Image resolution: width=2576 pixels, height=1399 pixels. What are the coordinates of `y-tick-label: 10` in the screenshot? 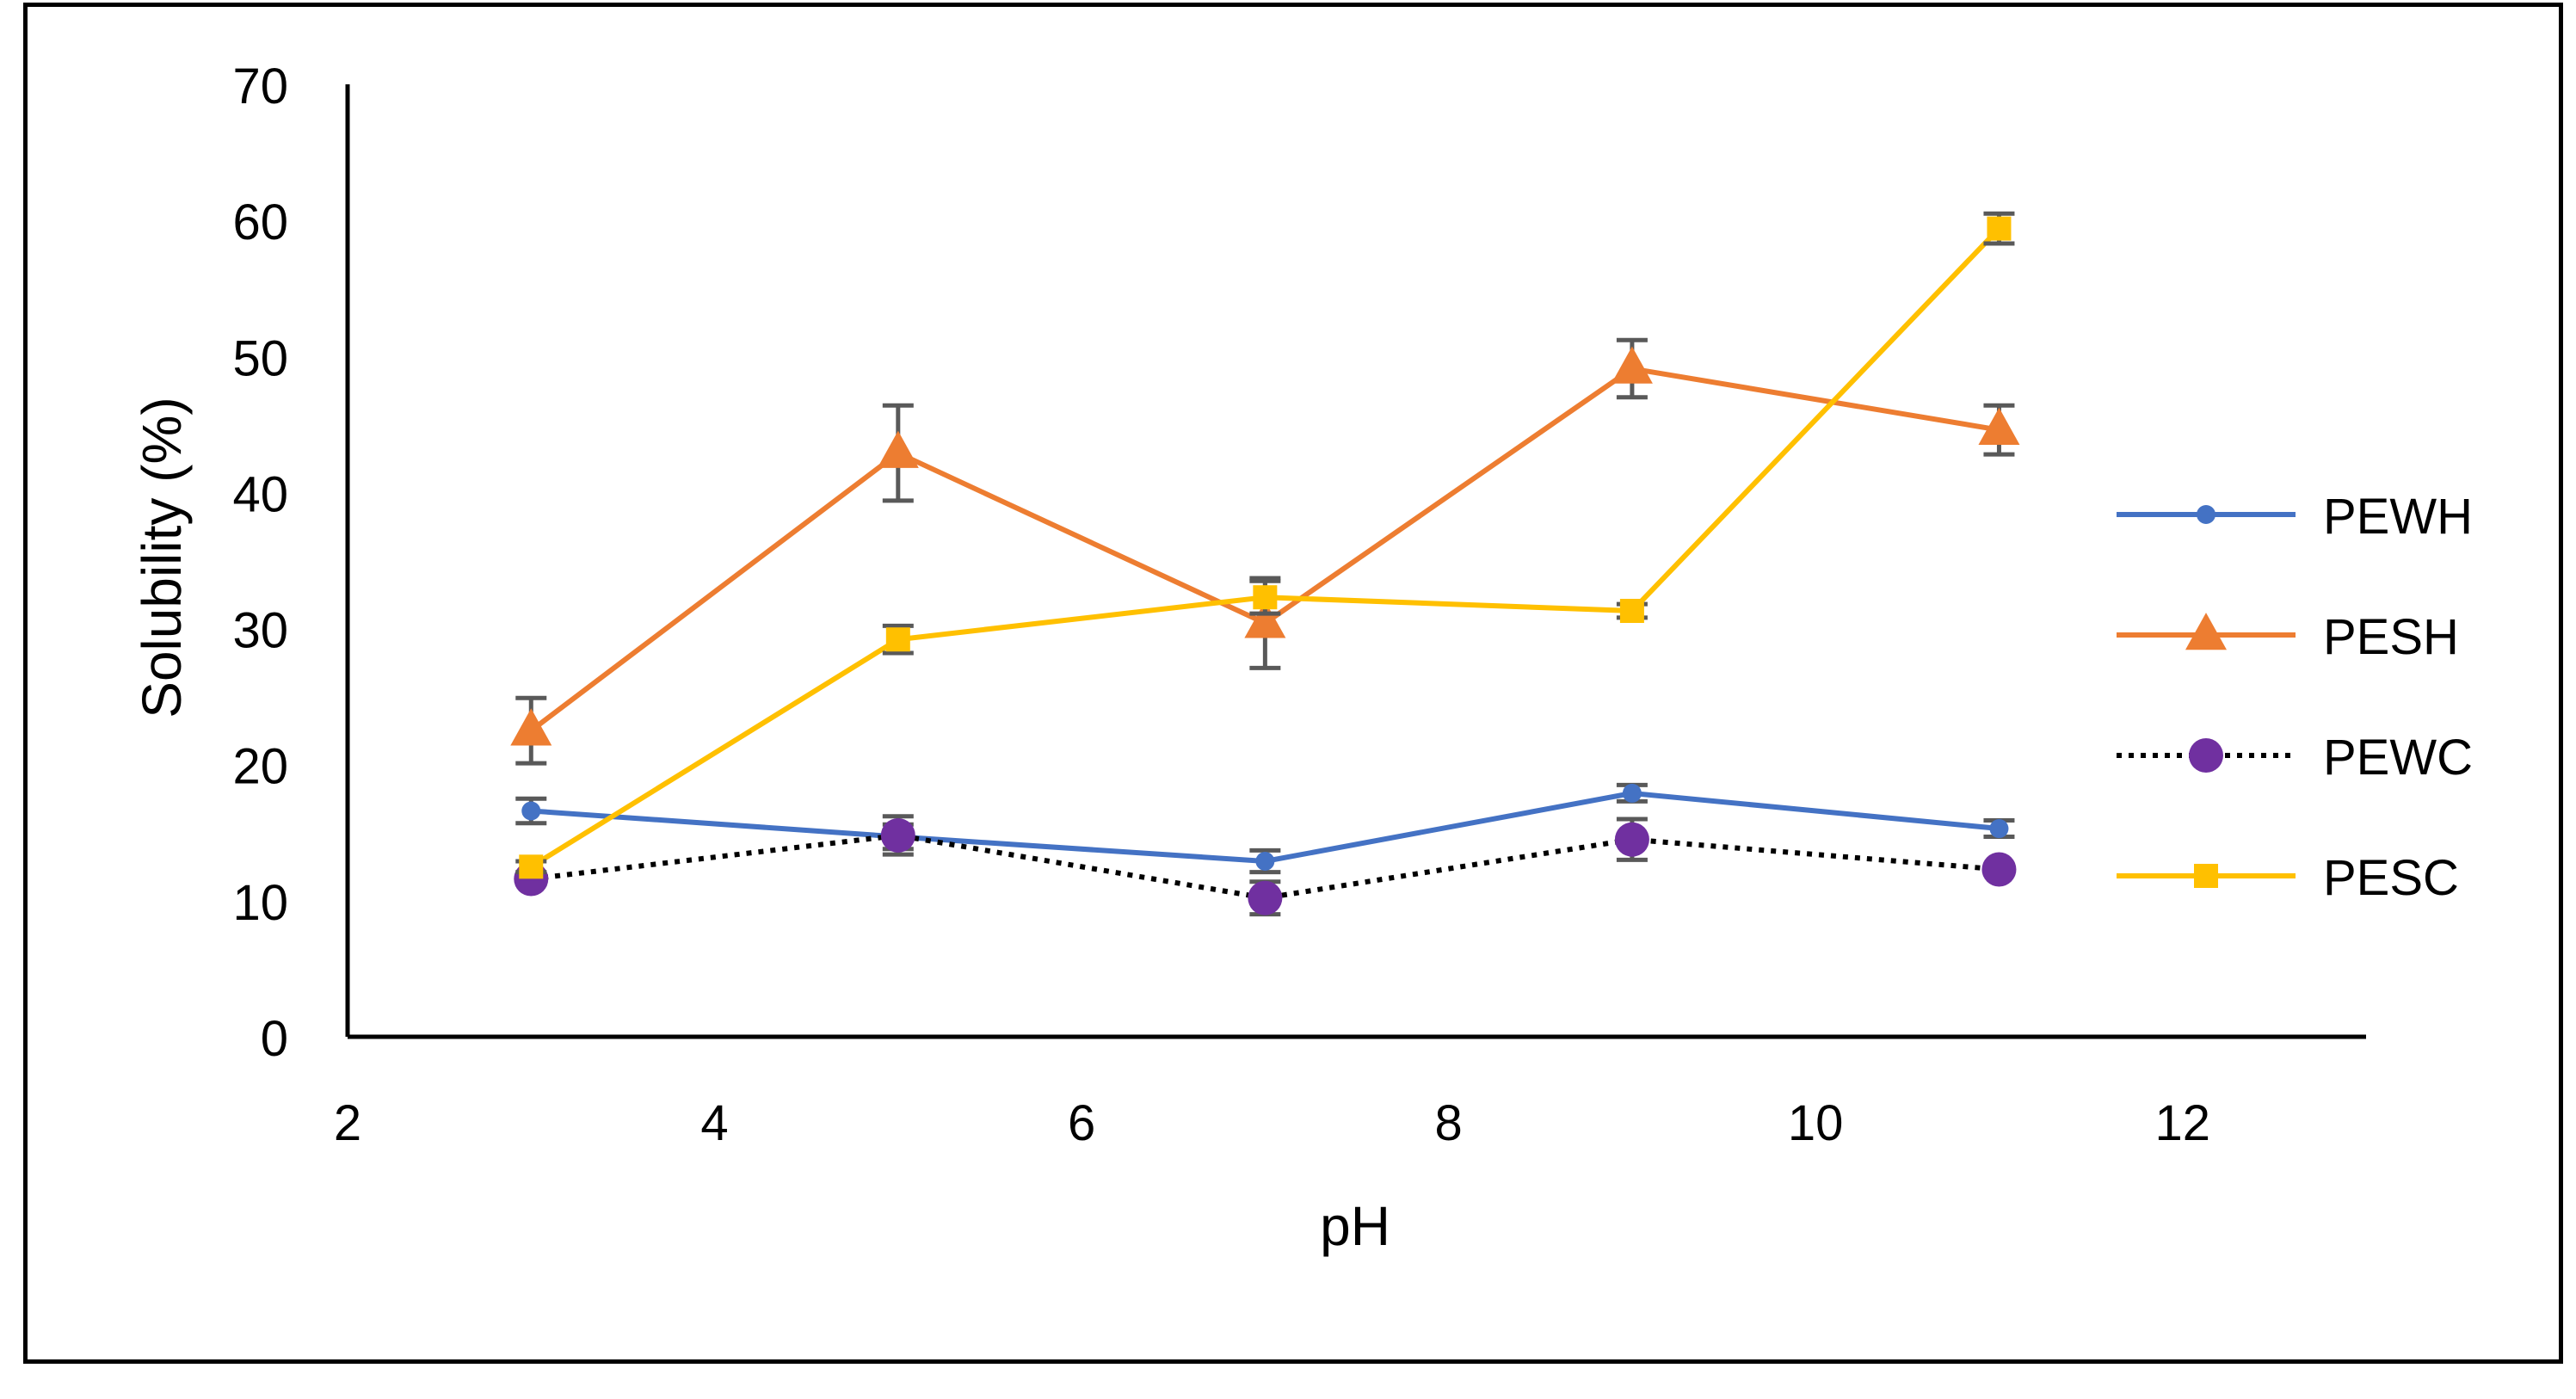 It's located at (260, 903).